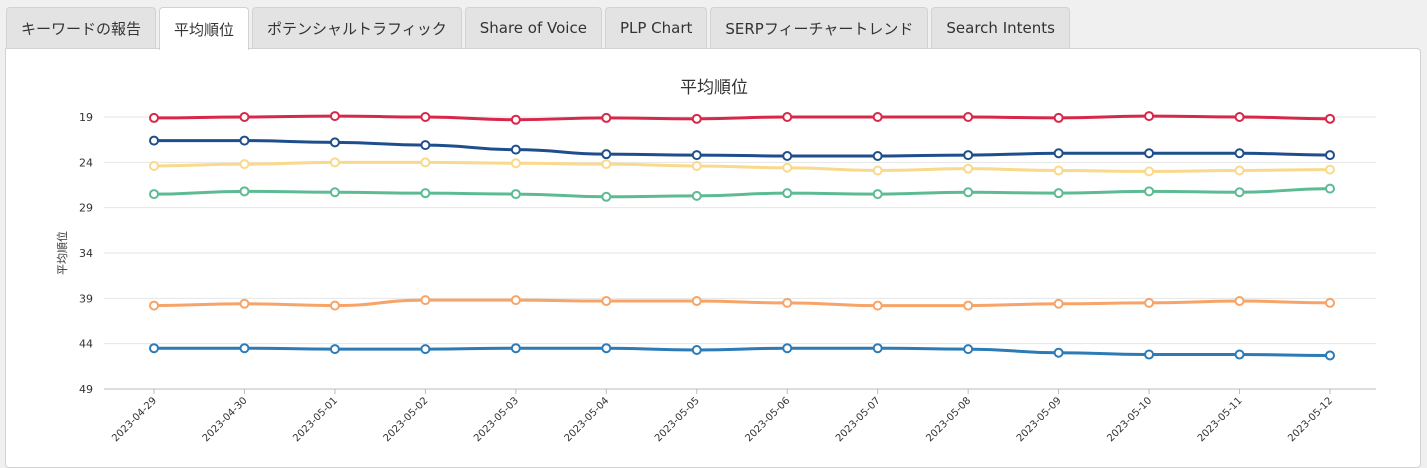 This screenshot has width=1427, height=468. Describe the element at coordinates (62, 253) in the screenshot. I see `y-axis-label: 平均順位` at that location.